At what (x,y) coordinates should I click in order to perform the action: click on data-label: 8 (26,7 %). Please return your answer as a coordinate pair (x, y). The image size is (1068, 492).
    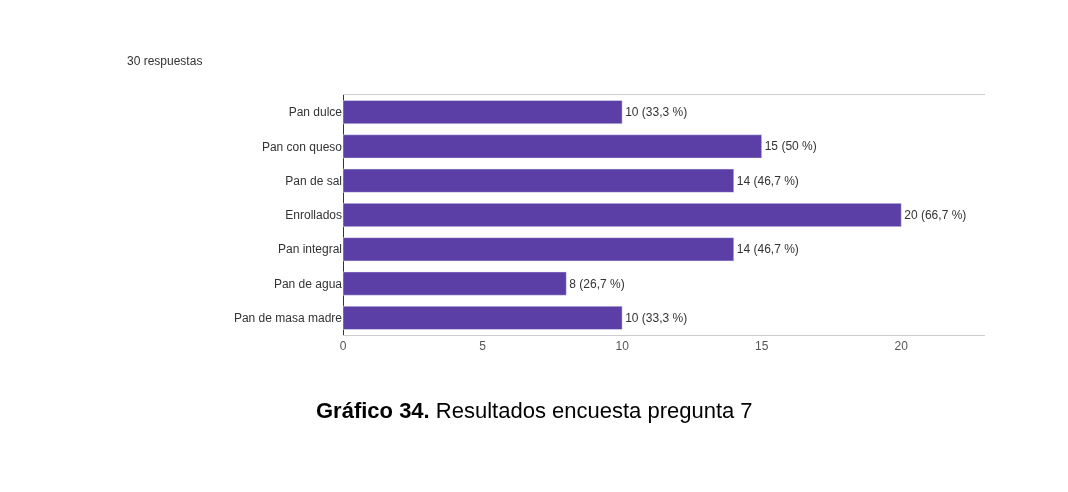
    Looking at the image, I should click on (597, 283).